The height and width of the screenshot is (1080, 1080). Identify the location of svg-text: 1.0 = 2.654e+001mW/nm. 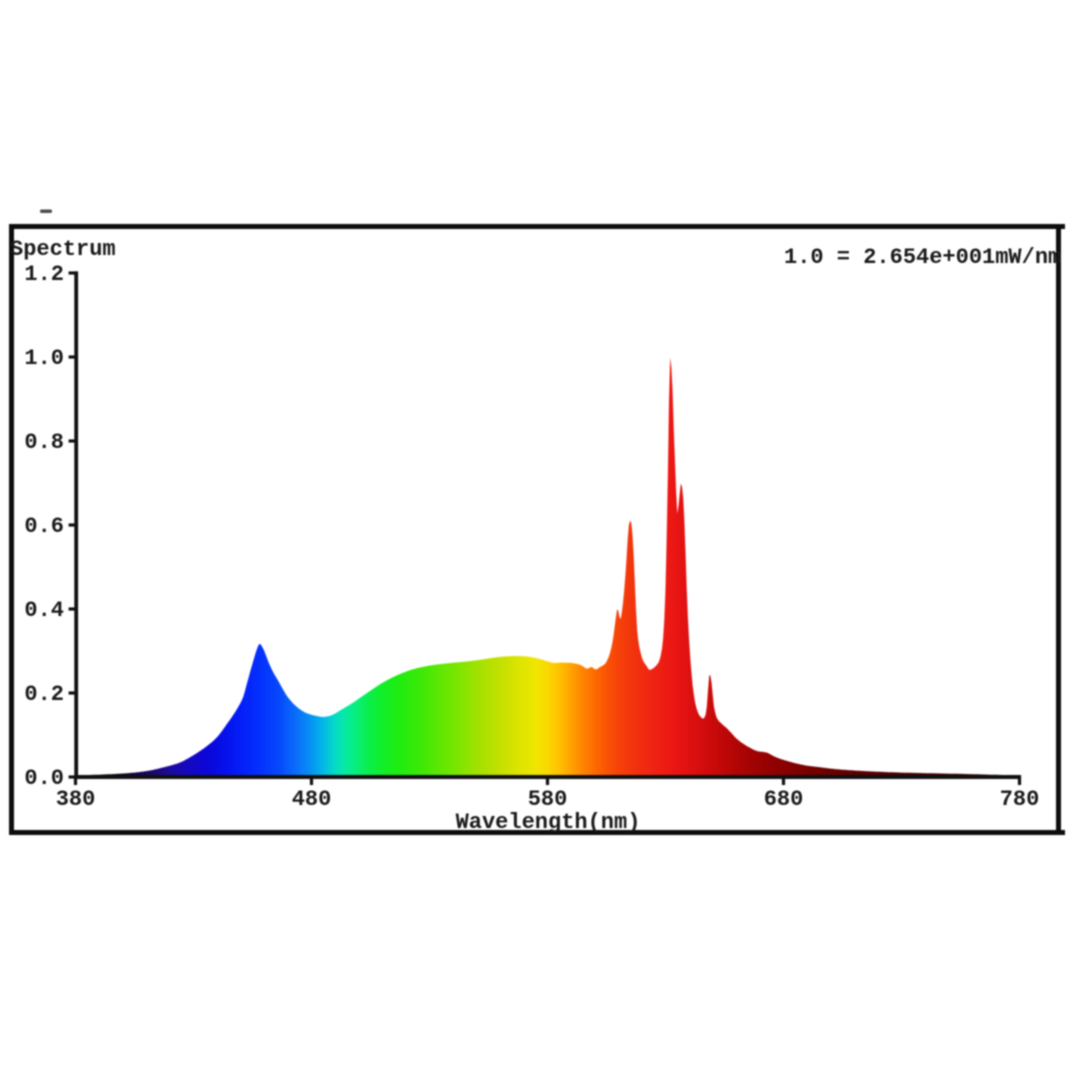
(922, 257).